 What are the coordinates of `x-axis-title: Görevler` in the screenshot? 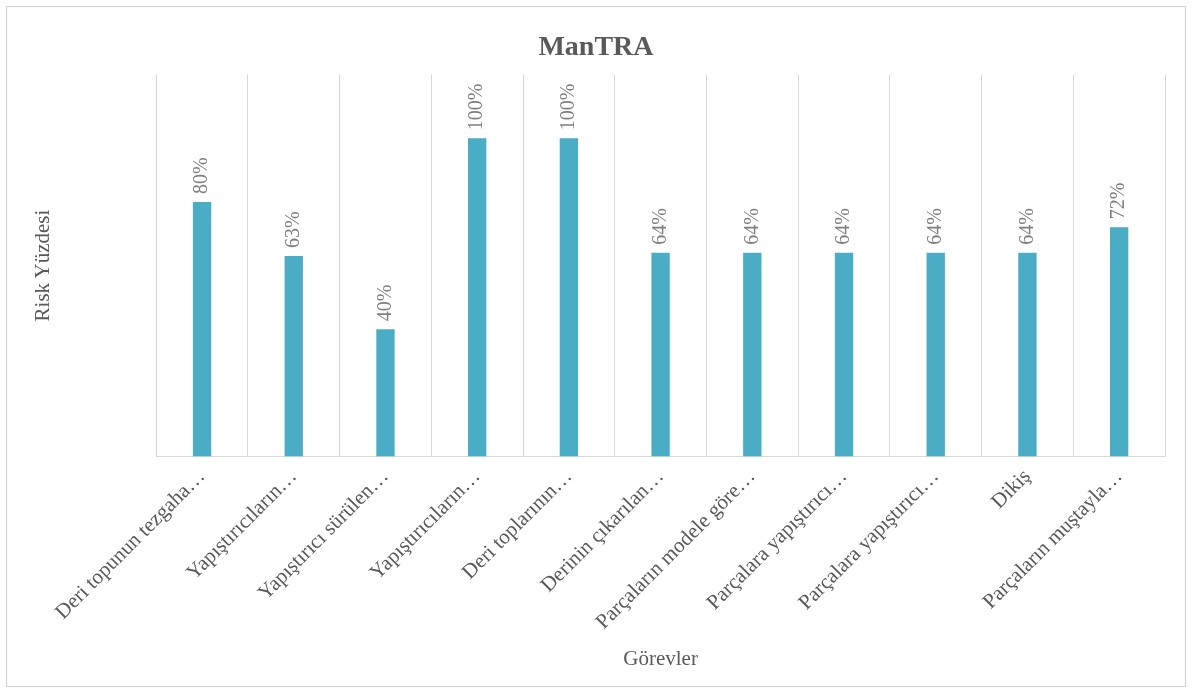 It's located at (660, 657).